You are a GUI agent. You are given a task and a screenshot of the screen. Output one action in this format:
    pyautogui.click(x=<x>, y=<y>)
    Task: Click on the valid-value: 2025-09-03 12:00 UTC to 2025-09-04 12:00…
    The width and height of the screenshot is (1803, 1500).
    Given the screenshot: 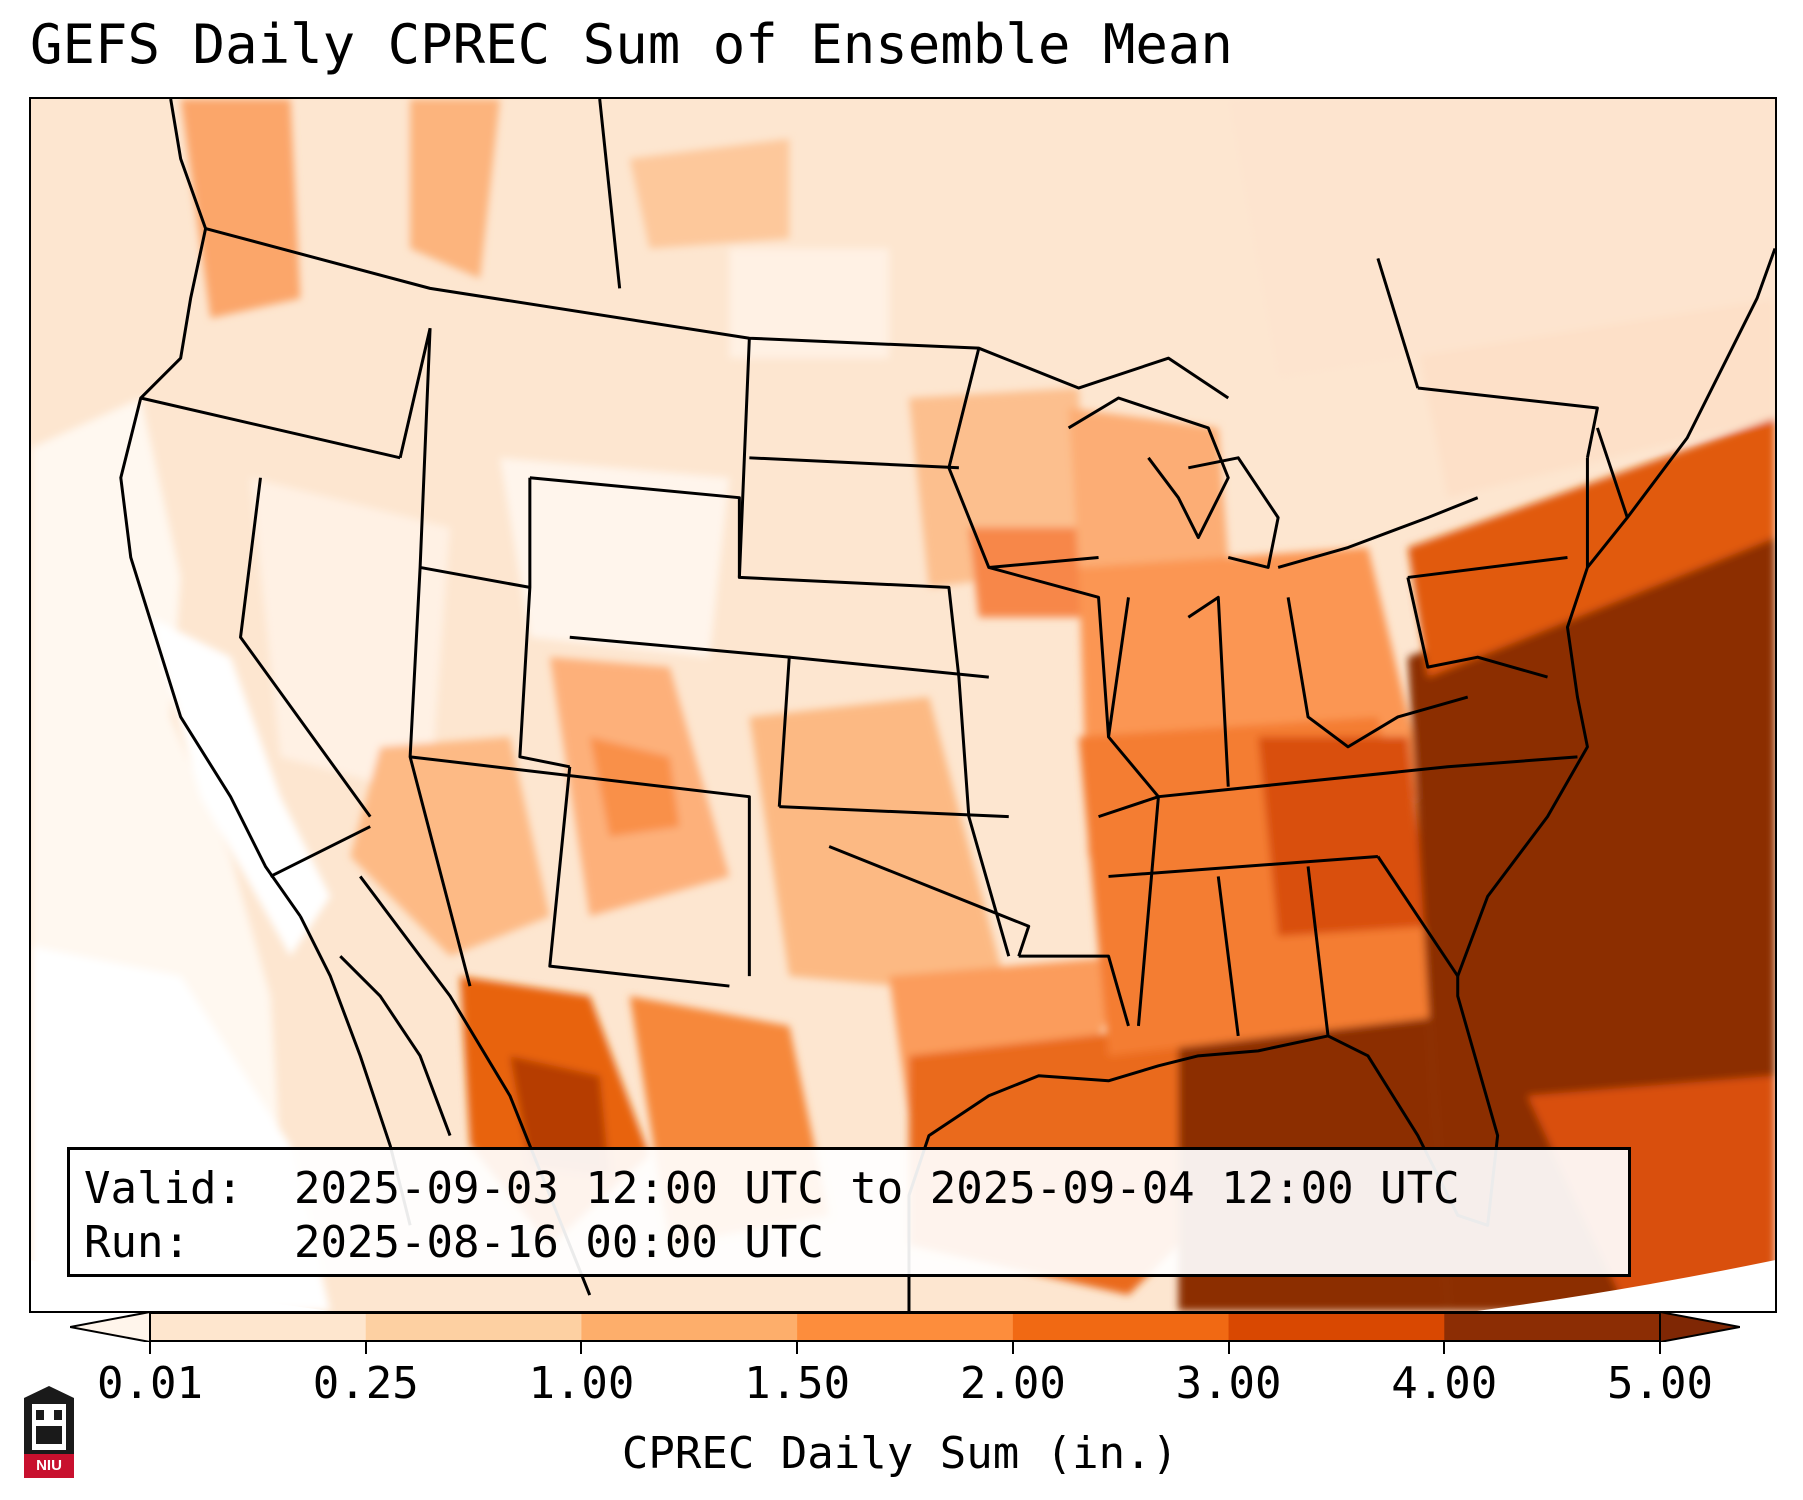 What is the action you would take?
    pyautogui.click(x=877, y=1188)
    